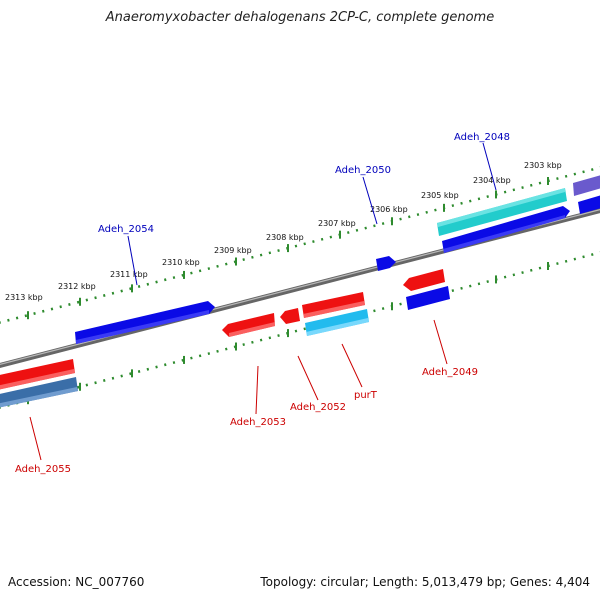  I want to click on kbp-label-2310: 2310 kbp, so click(181, 262).